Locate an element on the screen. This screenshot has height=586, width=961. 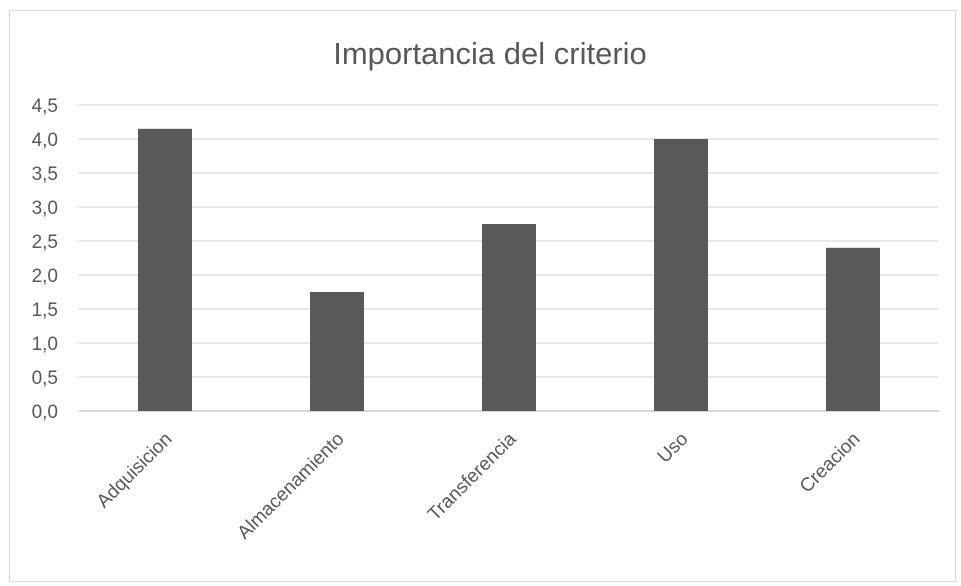
x-category-label: Transferencia is located at coordinates (472, 476).